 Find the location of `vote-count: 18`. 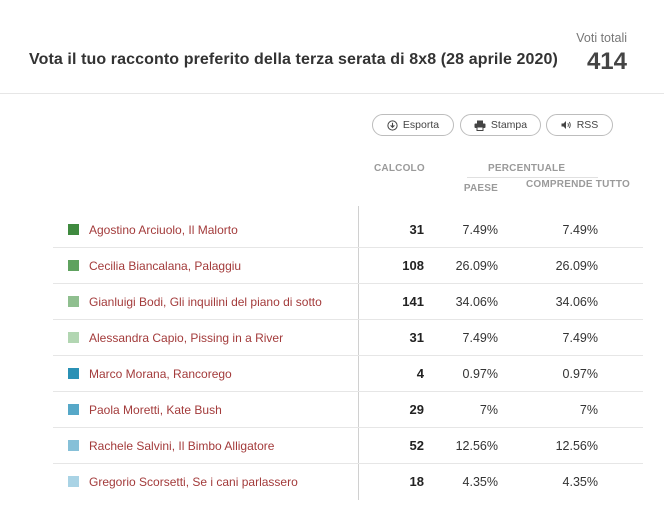

vote-count: 18 is located at coordinates (416, 481).